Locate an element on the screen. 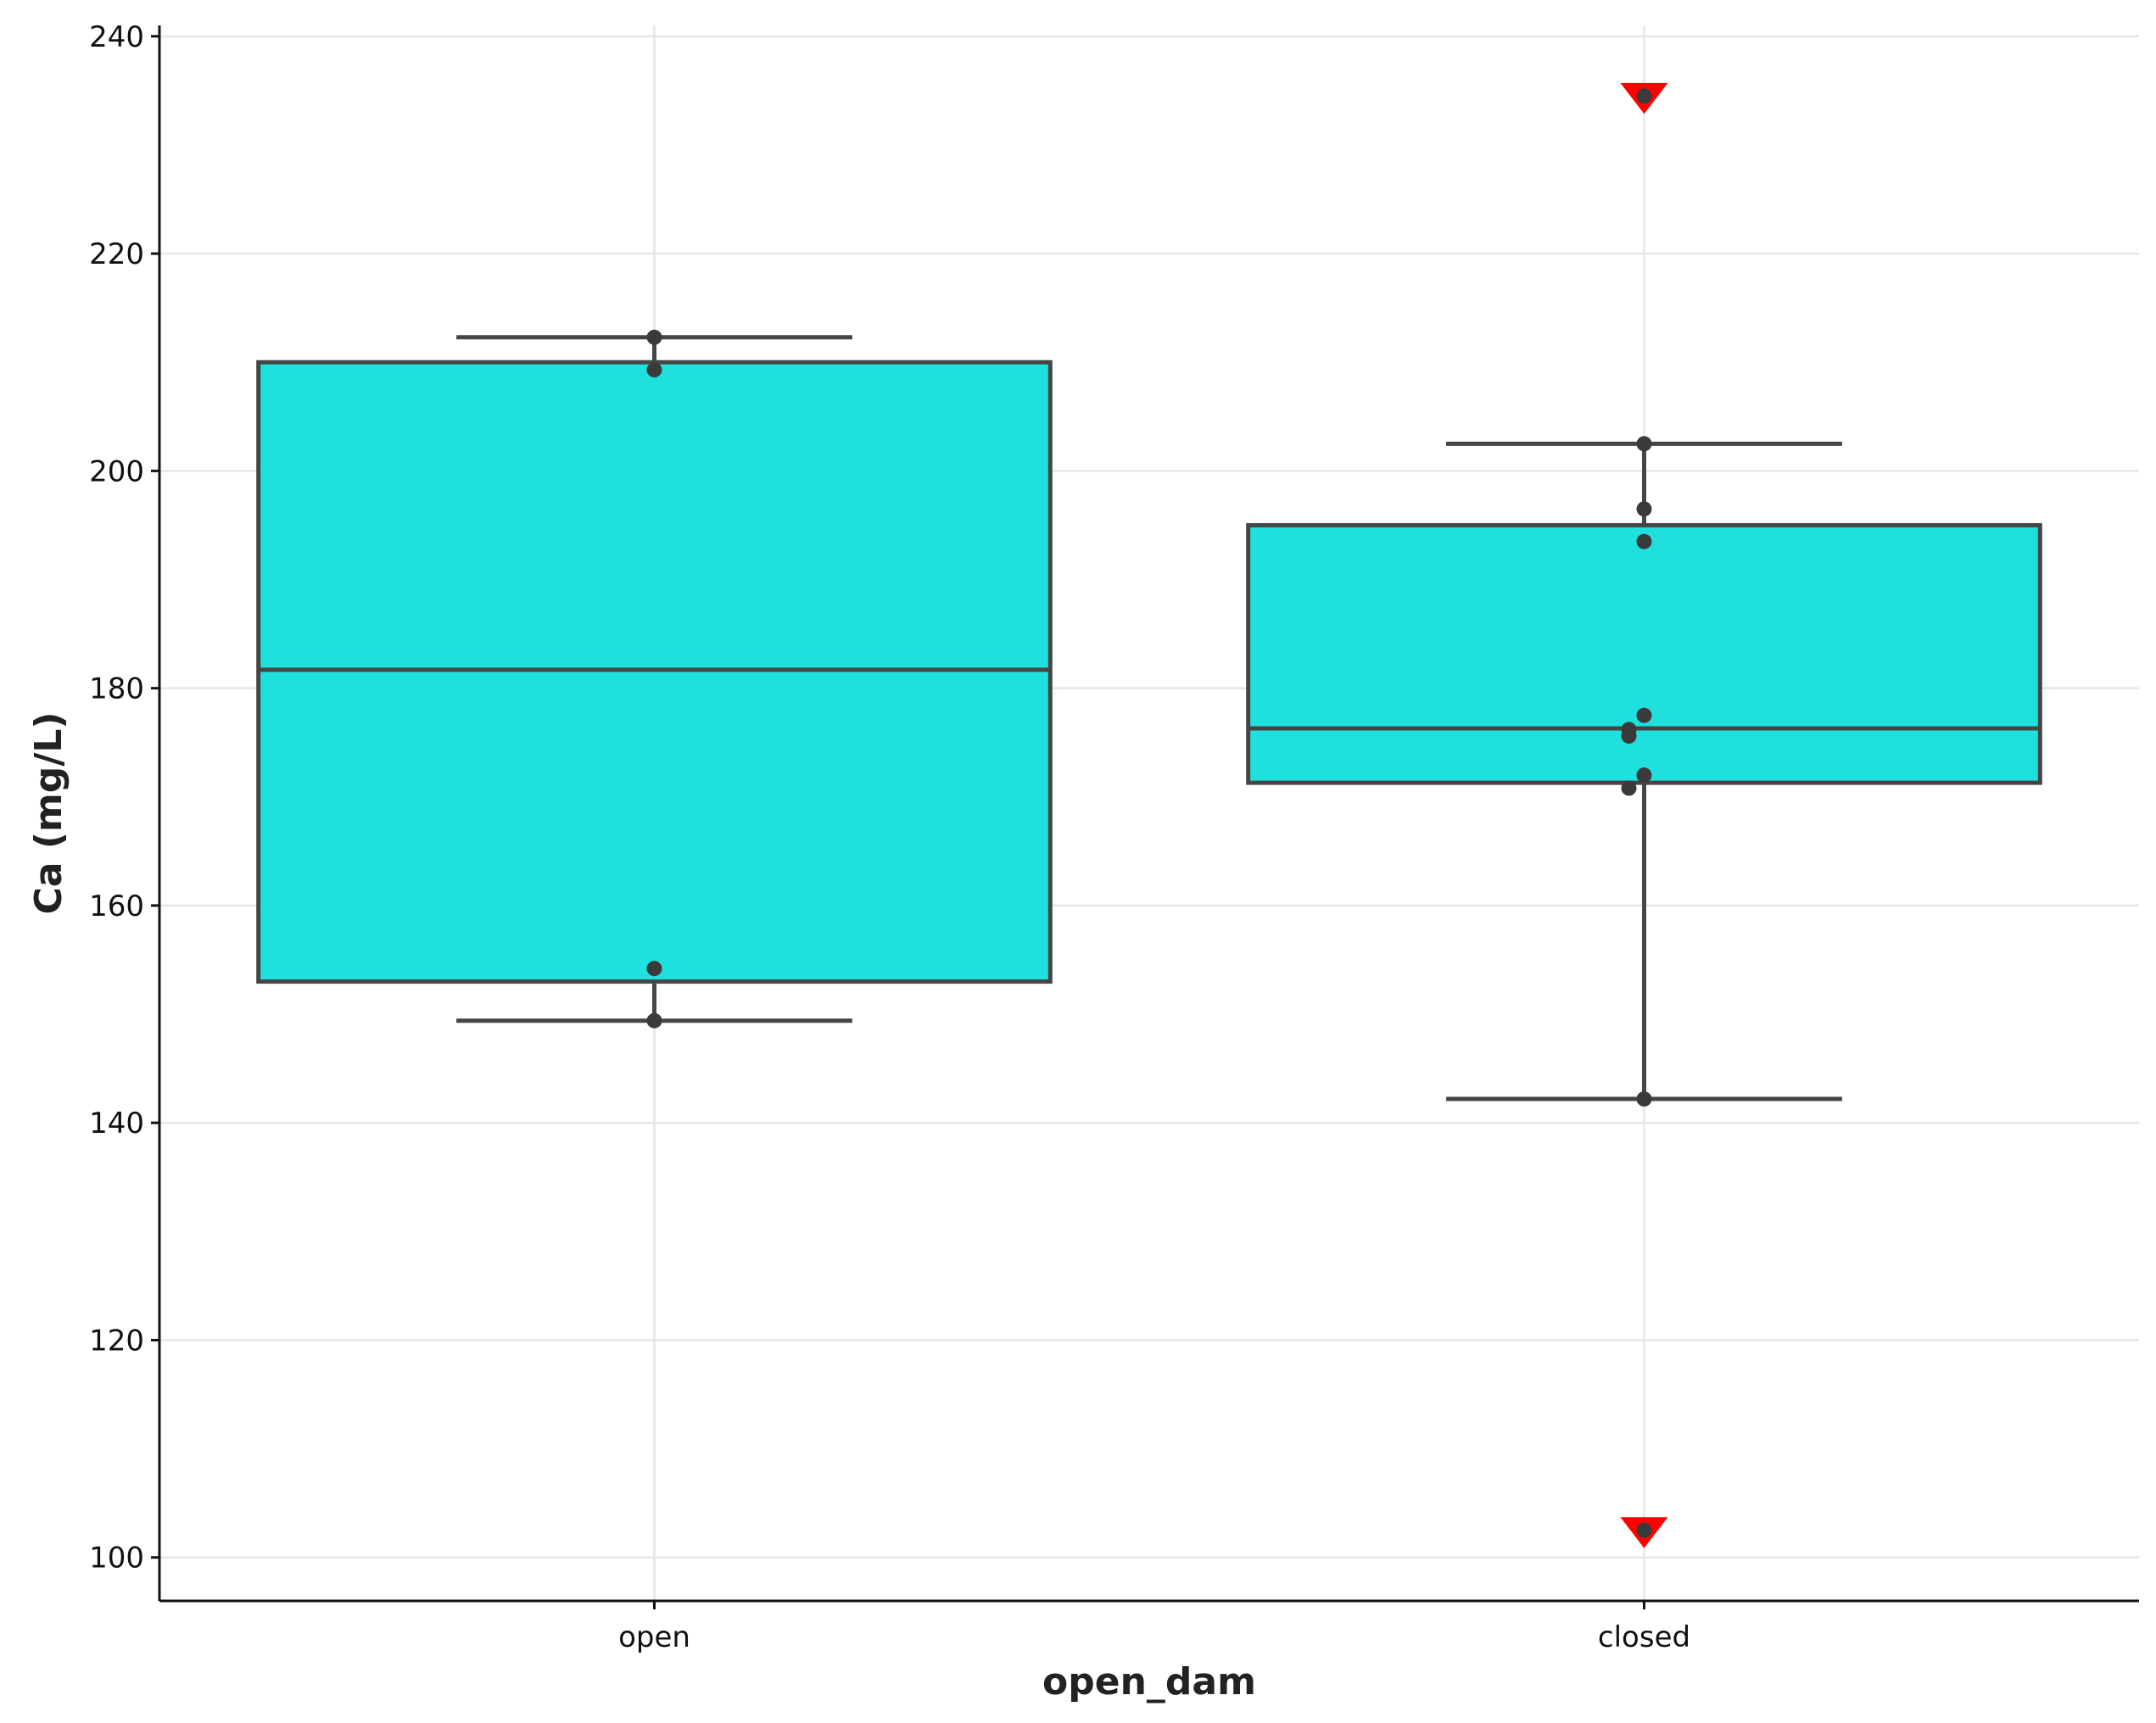  y-axis-title: Ca (mg/L) is located at coordinates (49, 814).